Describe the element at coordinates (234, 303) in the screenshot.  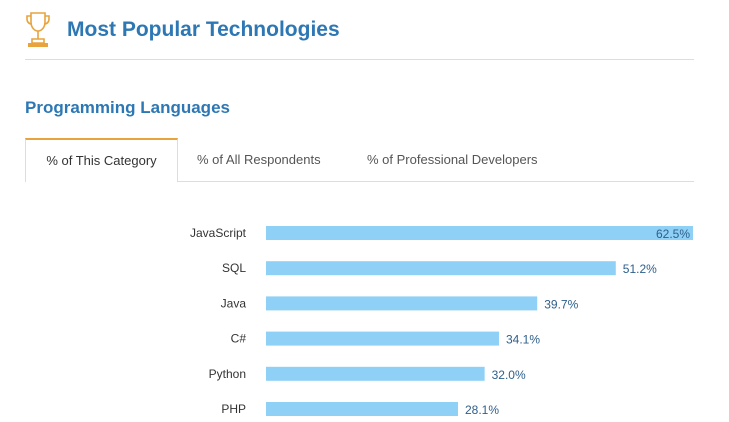
I see `category-label: Java` at that location.